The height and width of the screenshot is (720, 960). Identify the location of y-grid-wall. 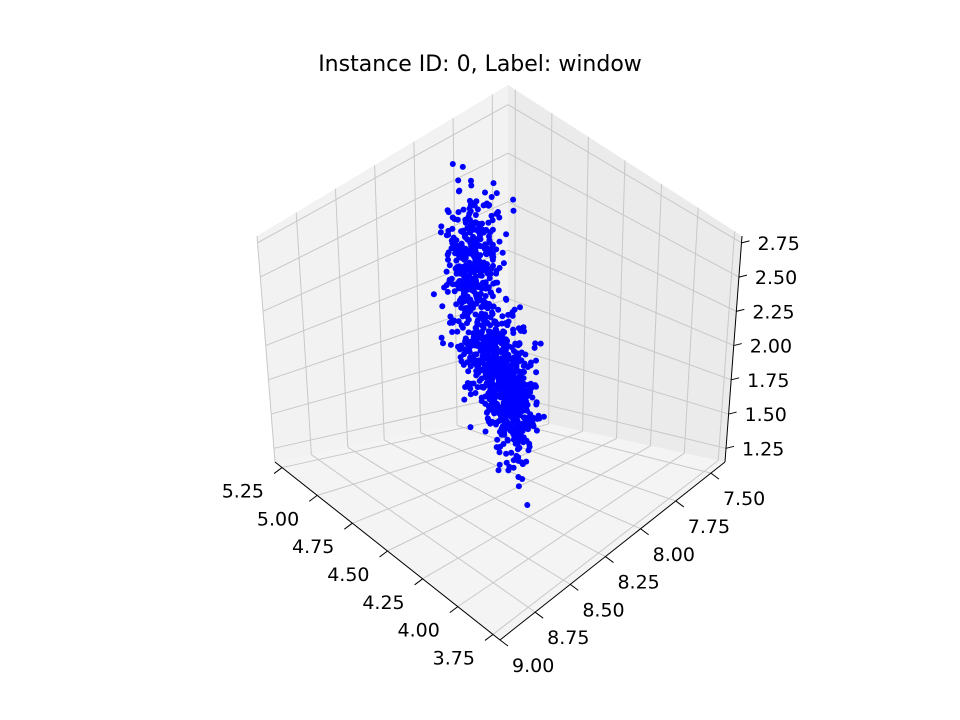
(341, 318).